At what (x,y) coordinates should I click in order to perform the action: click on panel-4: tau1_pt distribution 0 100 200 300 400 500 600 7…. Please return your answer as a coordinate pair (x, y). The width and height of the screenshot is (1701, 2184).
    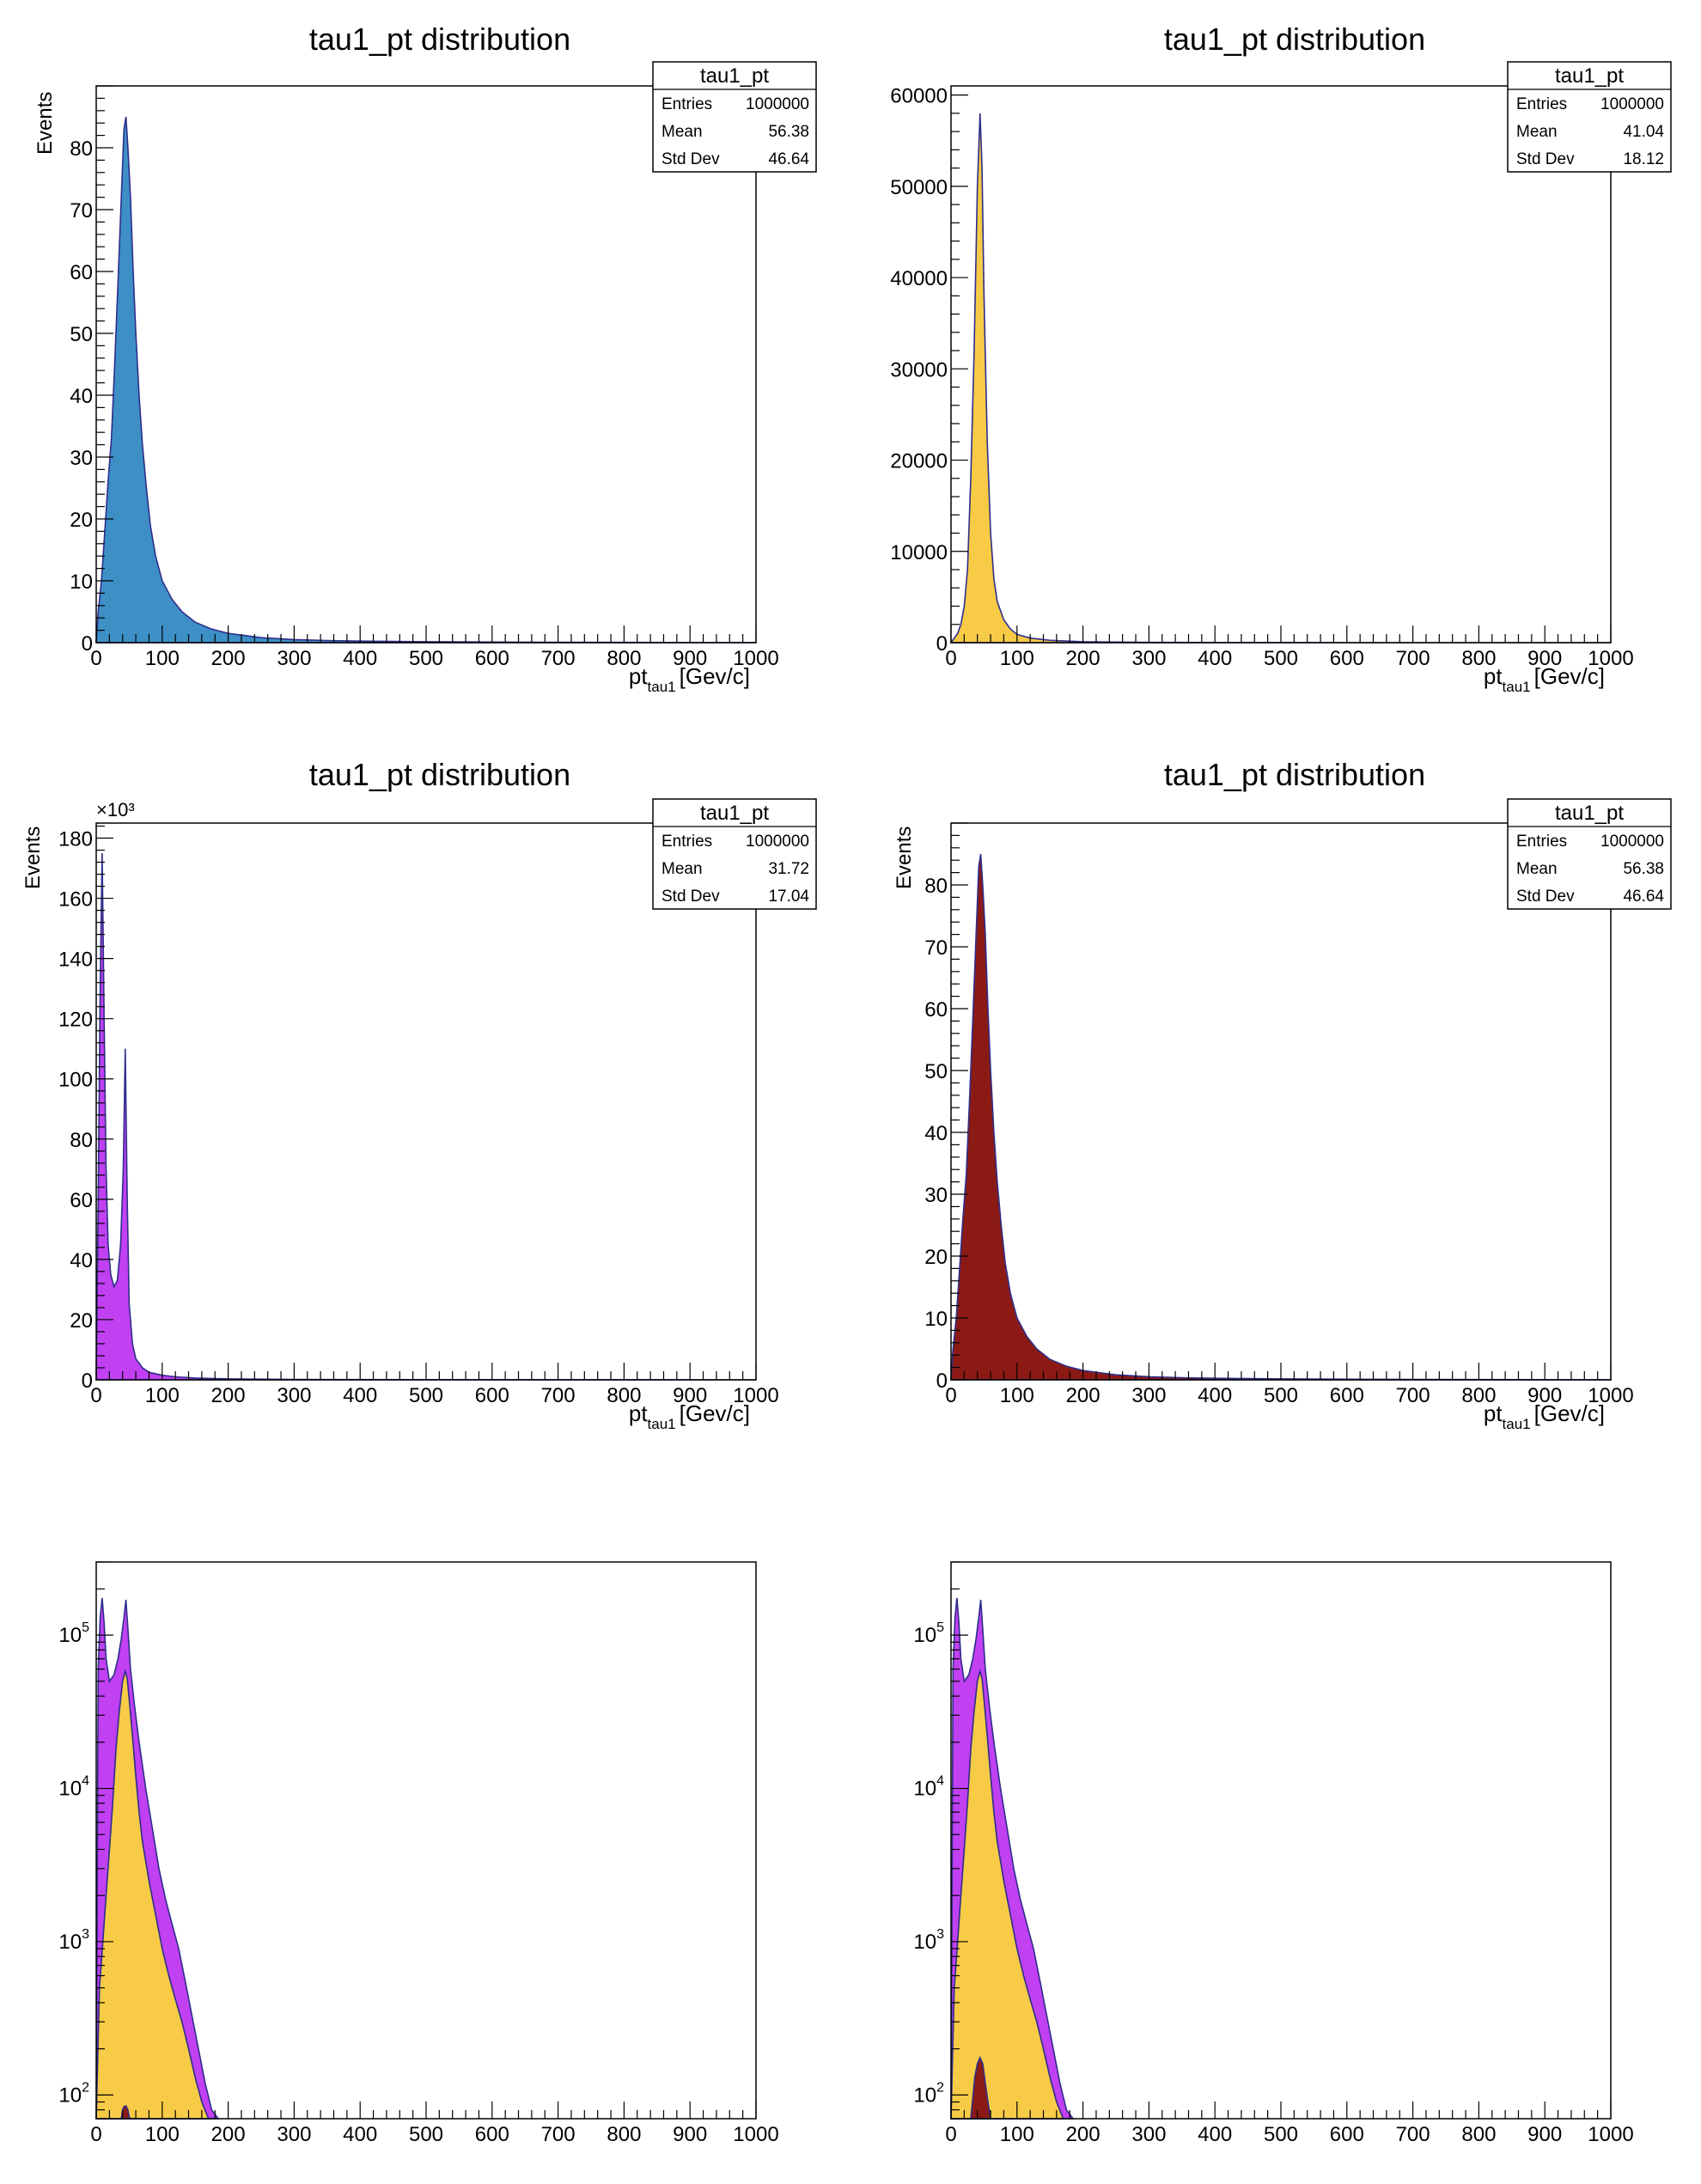
    Looking at the image, I should click on (1282, 1094).